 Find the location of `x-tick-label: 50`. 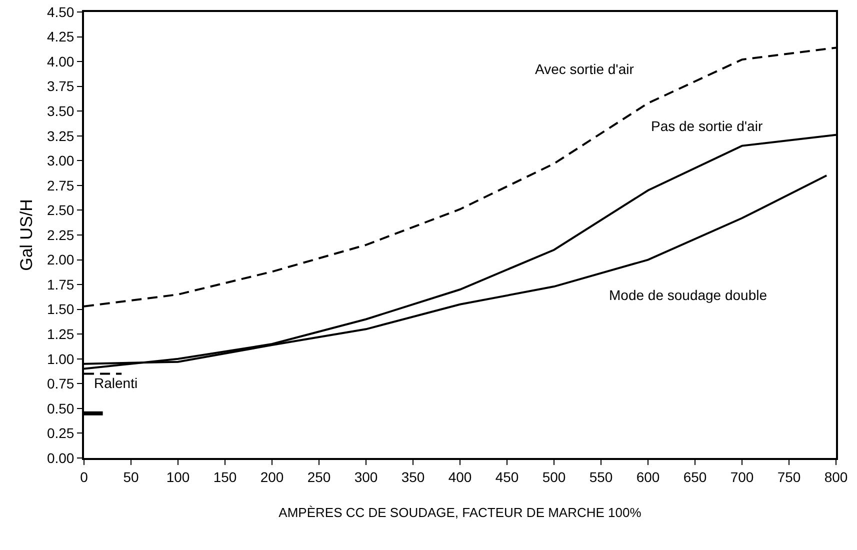

x-tick-label: 50 is located at coordinates (131, 476).